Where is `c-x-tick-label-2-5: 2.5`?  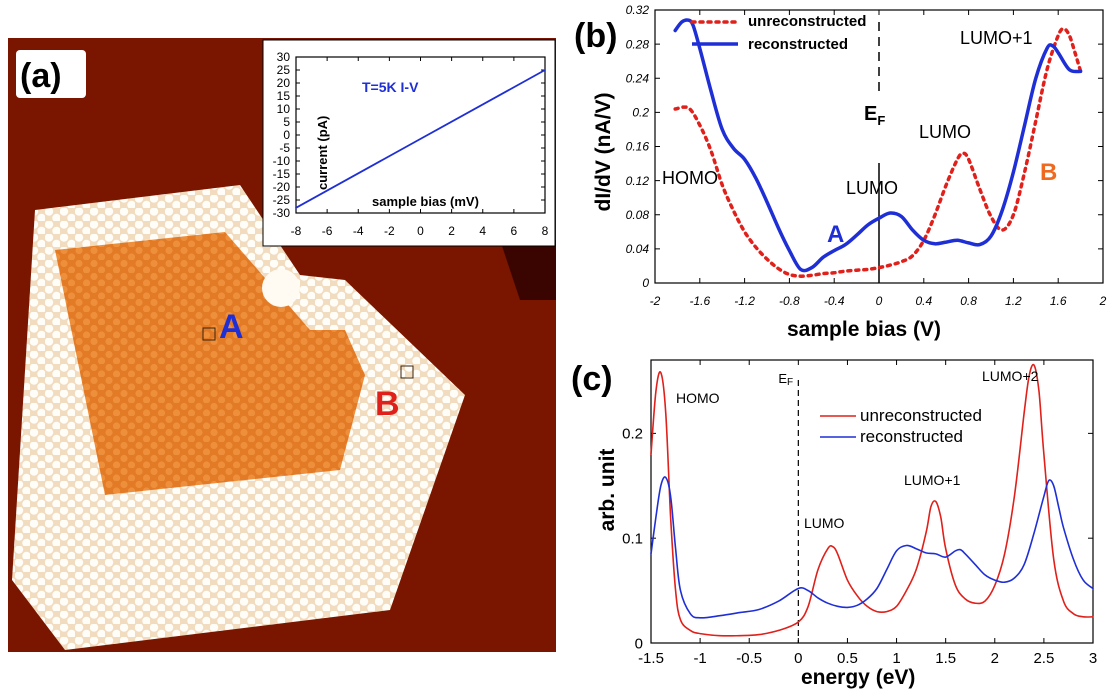
c-x-tick-label-2-5: 2.5 is located at coordinates (1043, 658).